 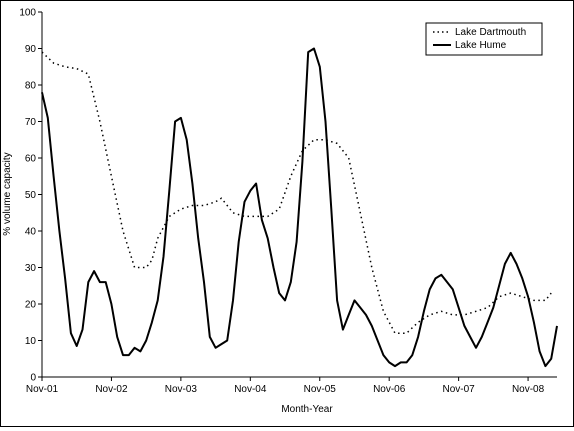 I want to click on x-tick-label: Nov-01, so click(x=42, y=389).